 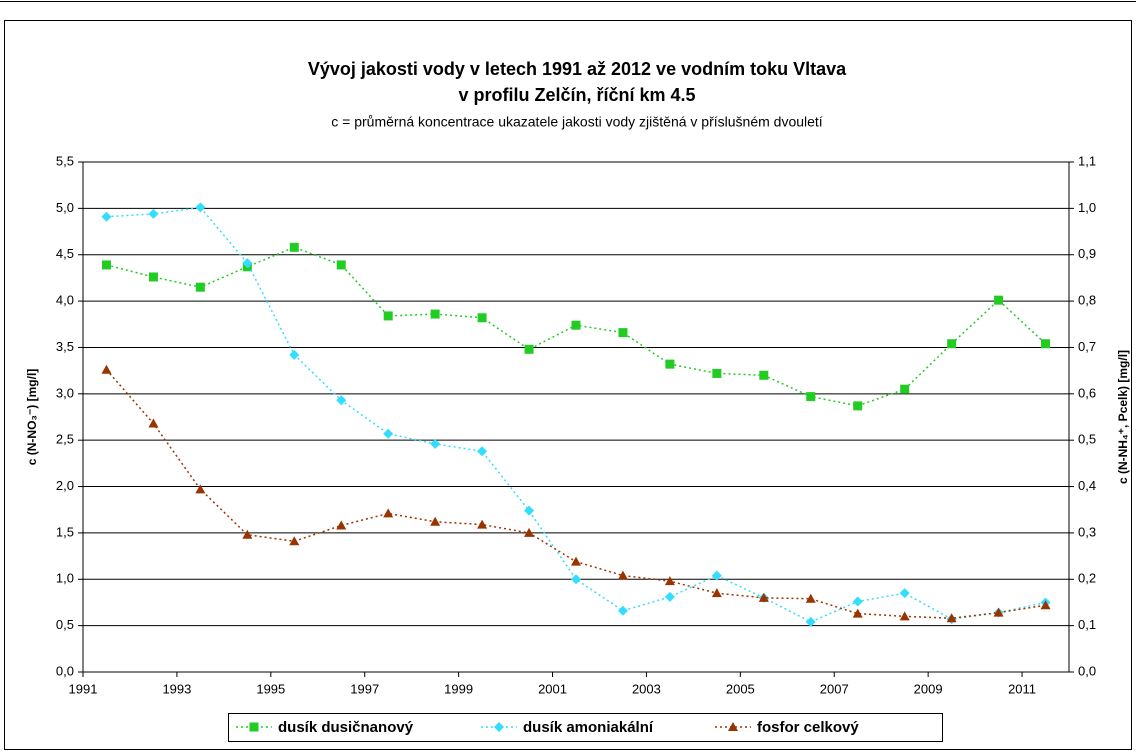 I want to click on y2-tick-label: 1,1, so click(x=1087, y=160).